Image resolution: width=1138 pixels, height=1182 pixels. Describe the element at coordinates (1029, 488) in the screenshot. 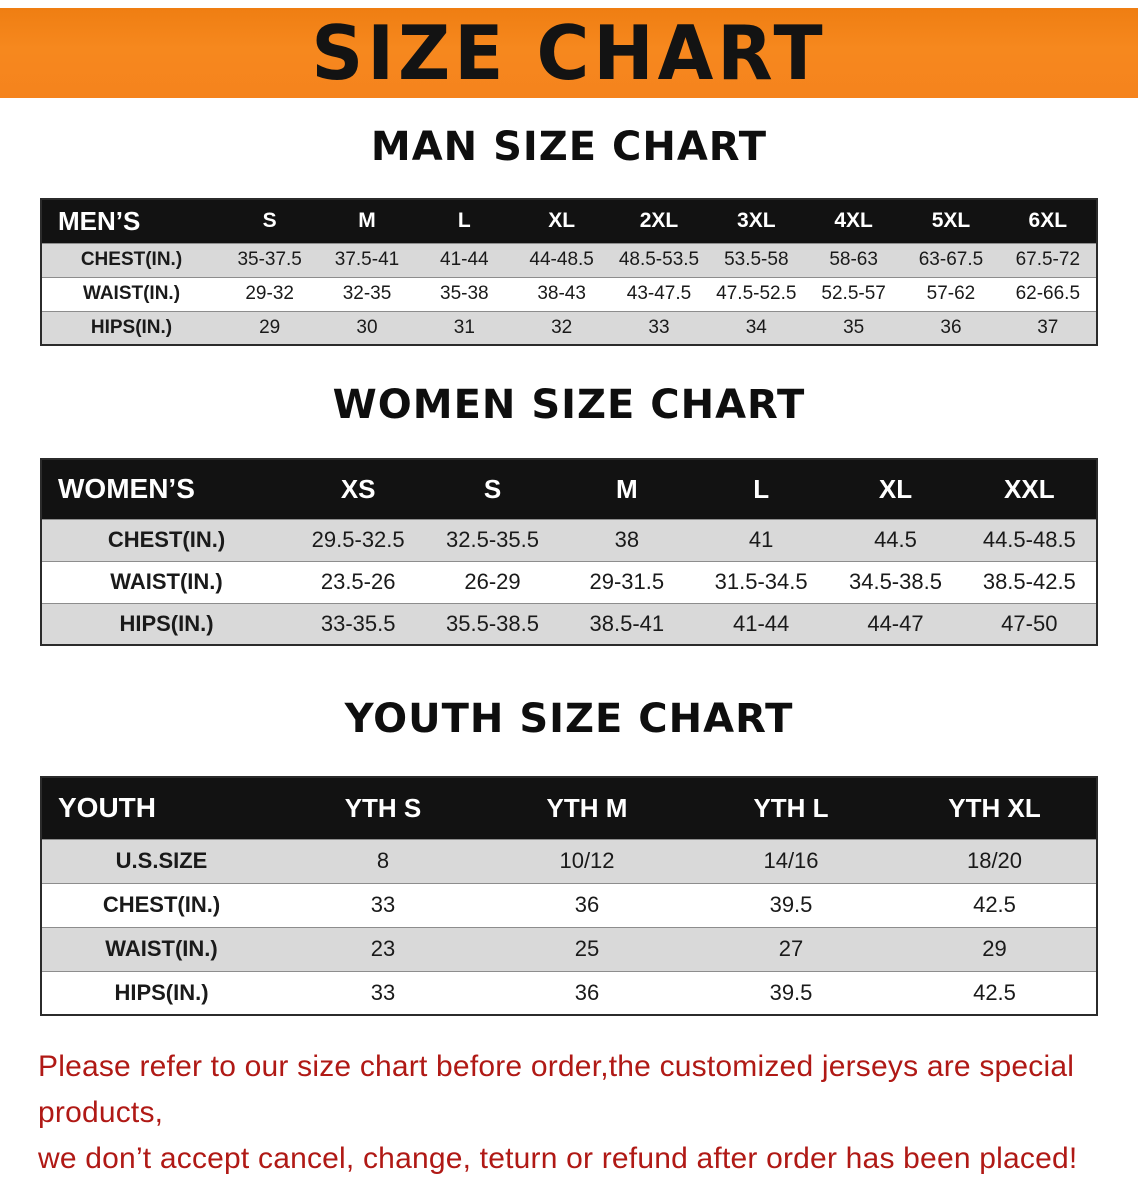

I see `size-header-cell: XXL` at that location.